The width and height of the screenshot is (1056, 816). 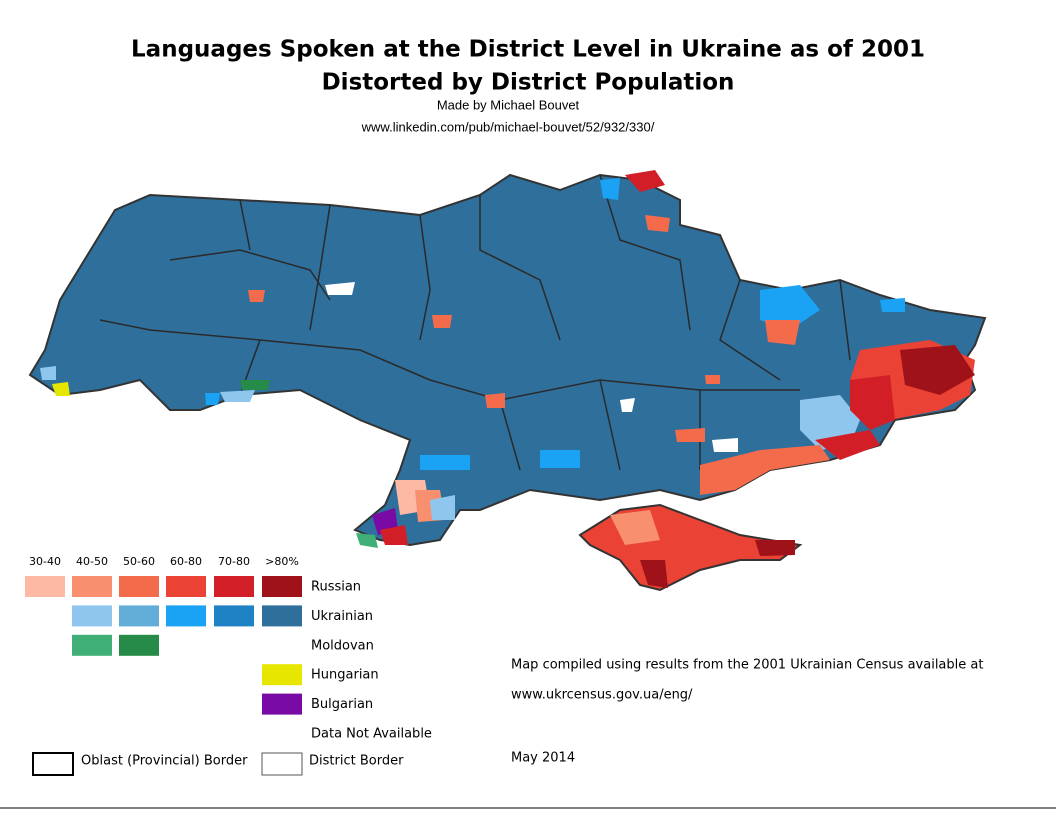 What do you see at coordinates (602, 695) in the screenshot?
I see `note: www.ukrcensus.gov.ua/eng/` at bounding box center [602, 695].